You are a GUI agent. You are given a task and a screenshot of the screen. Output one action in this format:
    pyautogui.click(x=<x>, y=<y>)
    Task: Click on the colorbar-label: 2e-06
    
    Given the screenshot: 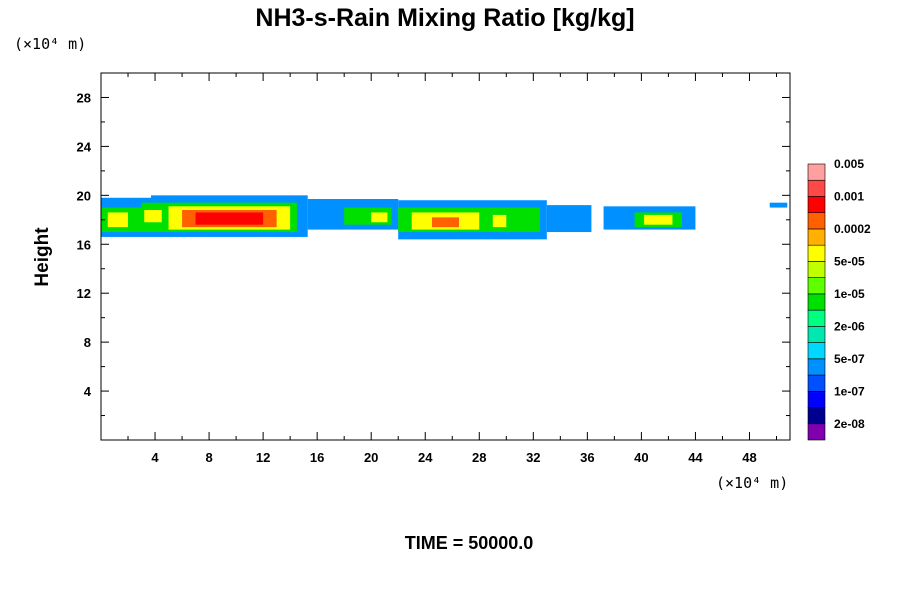 What is the action you would take?
    pyautogui.click(x=849, y=326)
    